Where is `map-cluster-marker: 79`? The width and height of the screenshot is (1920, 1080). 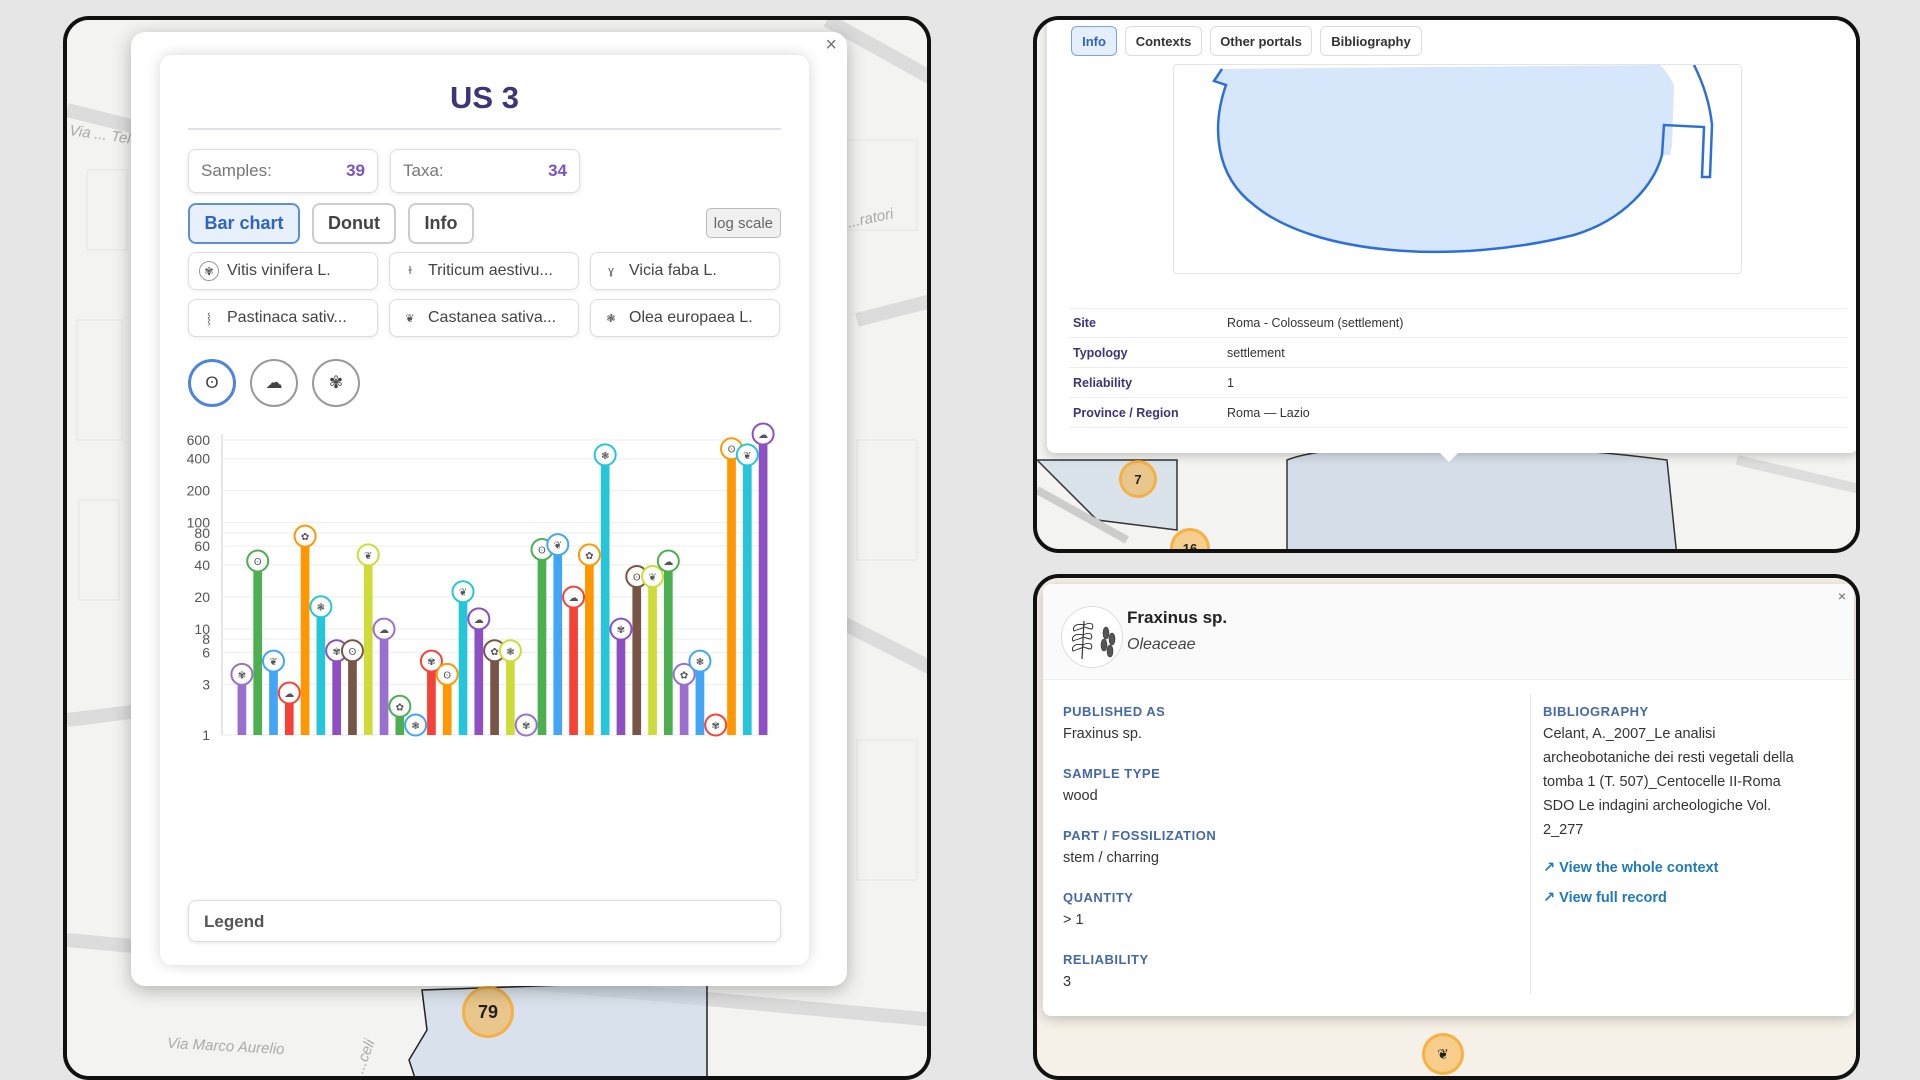
map-cluster-marker: 79 is located at coordinates (488, 1012).